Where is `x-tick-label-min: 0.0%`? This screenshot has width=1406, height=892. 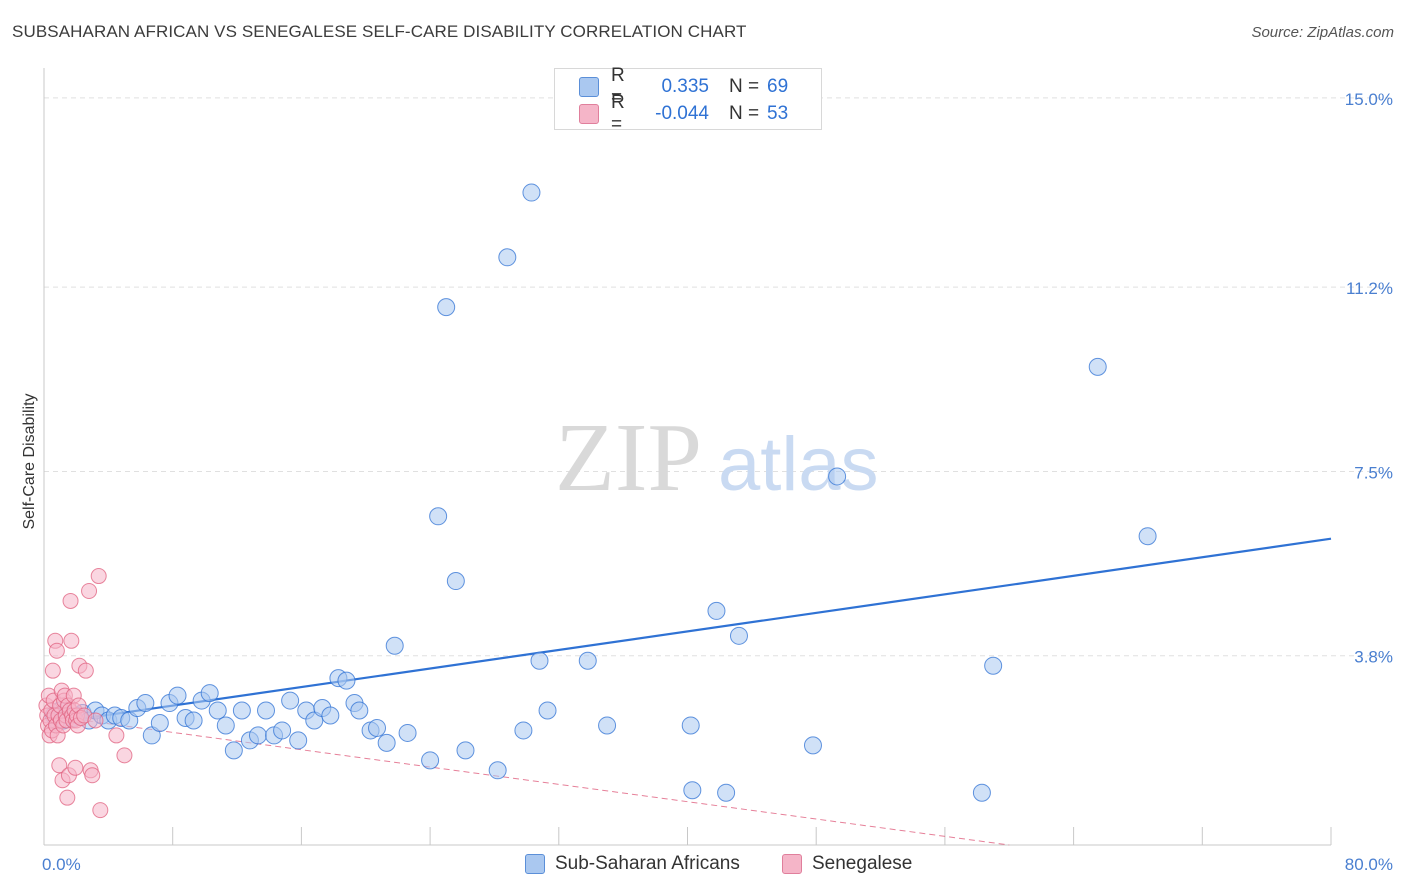 x-tick-label-min: 0.0% is located at coordinates (61, 864).